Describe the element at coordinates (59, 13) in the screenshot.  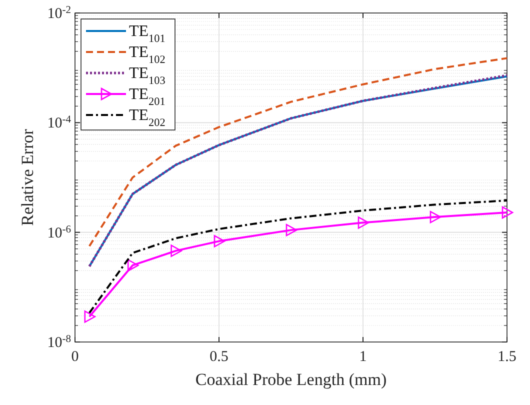
I see `y-tick-label: 10$^{-2}$` at that location.